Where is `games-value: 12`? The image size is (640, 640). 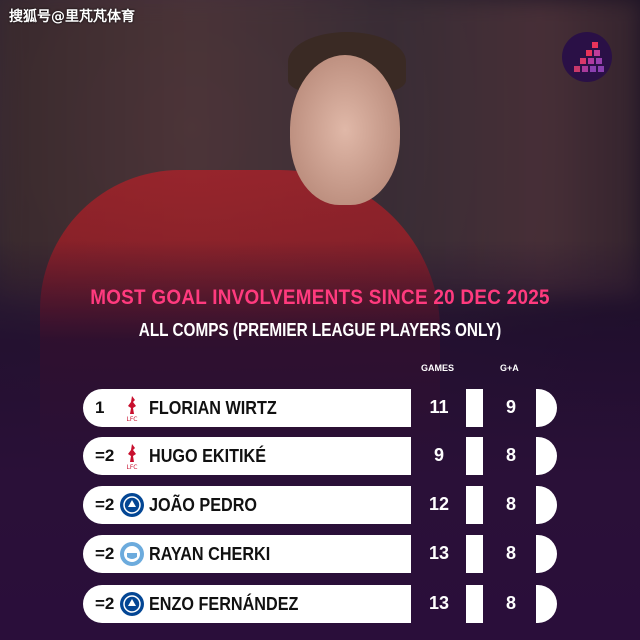
games-value: 12 is located at coordinates (439, 504).